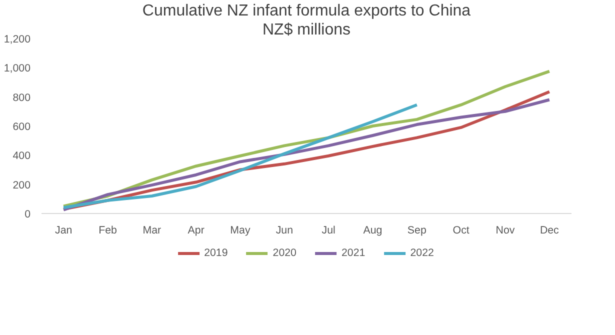 This screenshot has width=615, height=335. I want to click on x-tick-label: Sep, so click(416, 230).